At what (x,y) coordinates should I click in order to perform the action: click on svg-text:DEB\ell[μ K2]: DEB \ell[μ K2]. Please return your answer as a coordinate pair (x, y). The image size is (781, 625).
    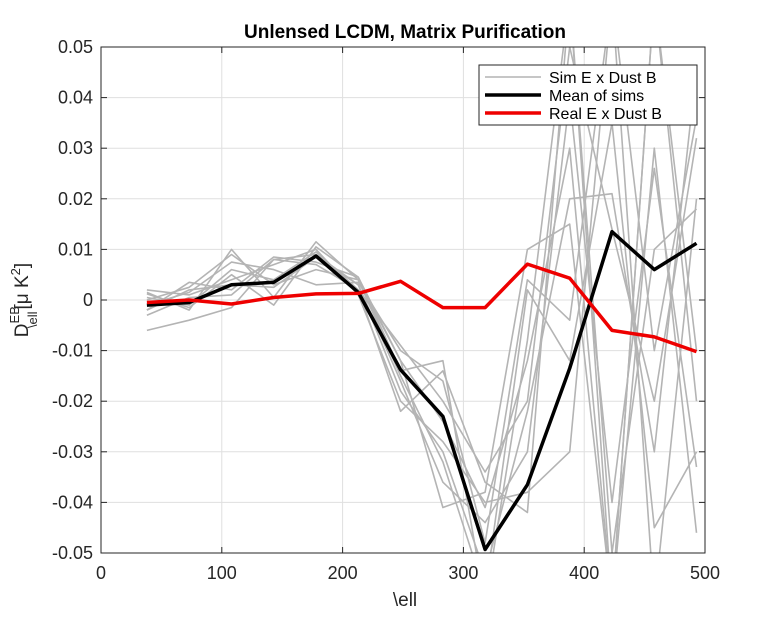
    Looking at the image, I should click on (23, 300).